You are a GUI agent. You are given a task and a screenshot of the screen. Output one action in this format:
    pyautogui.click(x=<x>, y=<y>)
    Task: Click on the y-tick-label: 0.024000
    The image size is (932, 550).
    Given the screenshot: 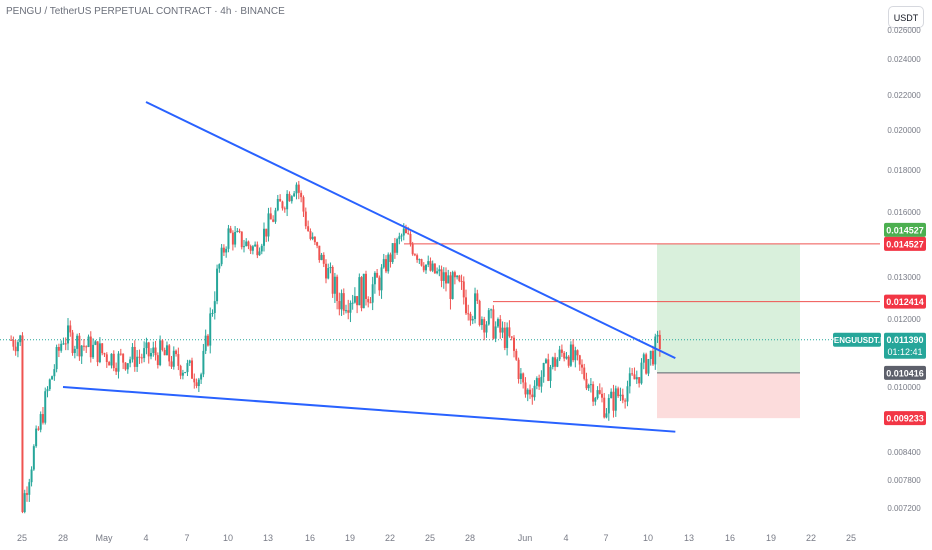 What is the action you would take?
    pyautogui.click(x=904, y=59)
    